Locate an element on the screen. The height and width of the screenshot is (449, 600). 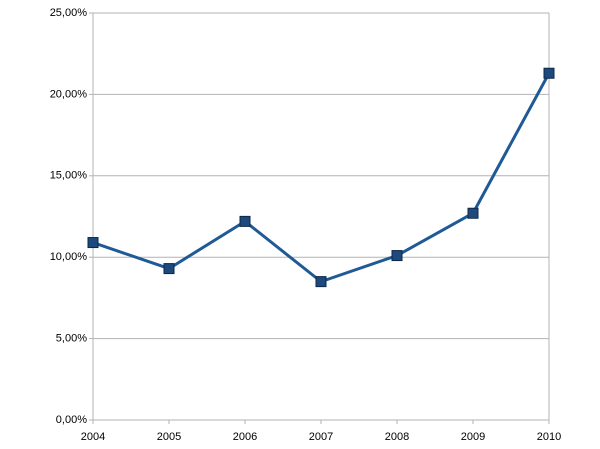
y-tick-label: 15,00% is located at coordinates (69, 176).